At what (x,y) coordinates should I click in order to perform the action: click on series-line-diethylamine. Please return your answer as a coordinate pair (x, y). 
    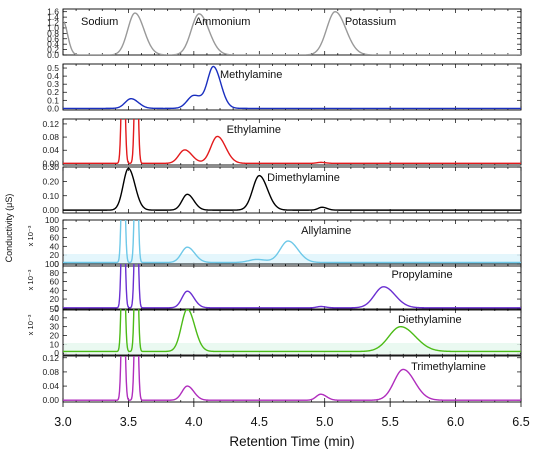
    Looking at the image, I should click on (292, 331).